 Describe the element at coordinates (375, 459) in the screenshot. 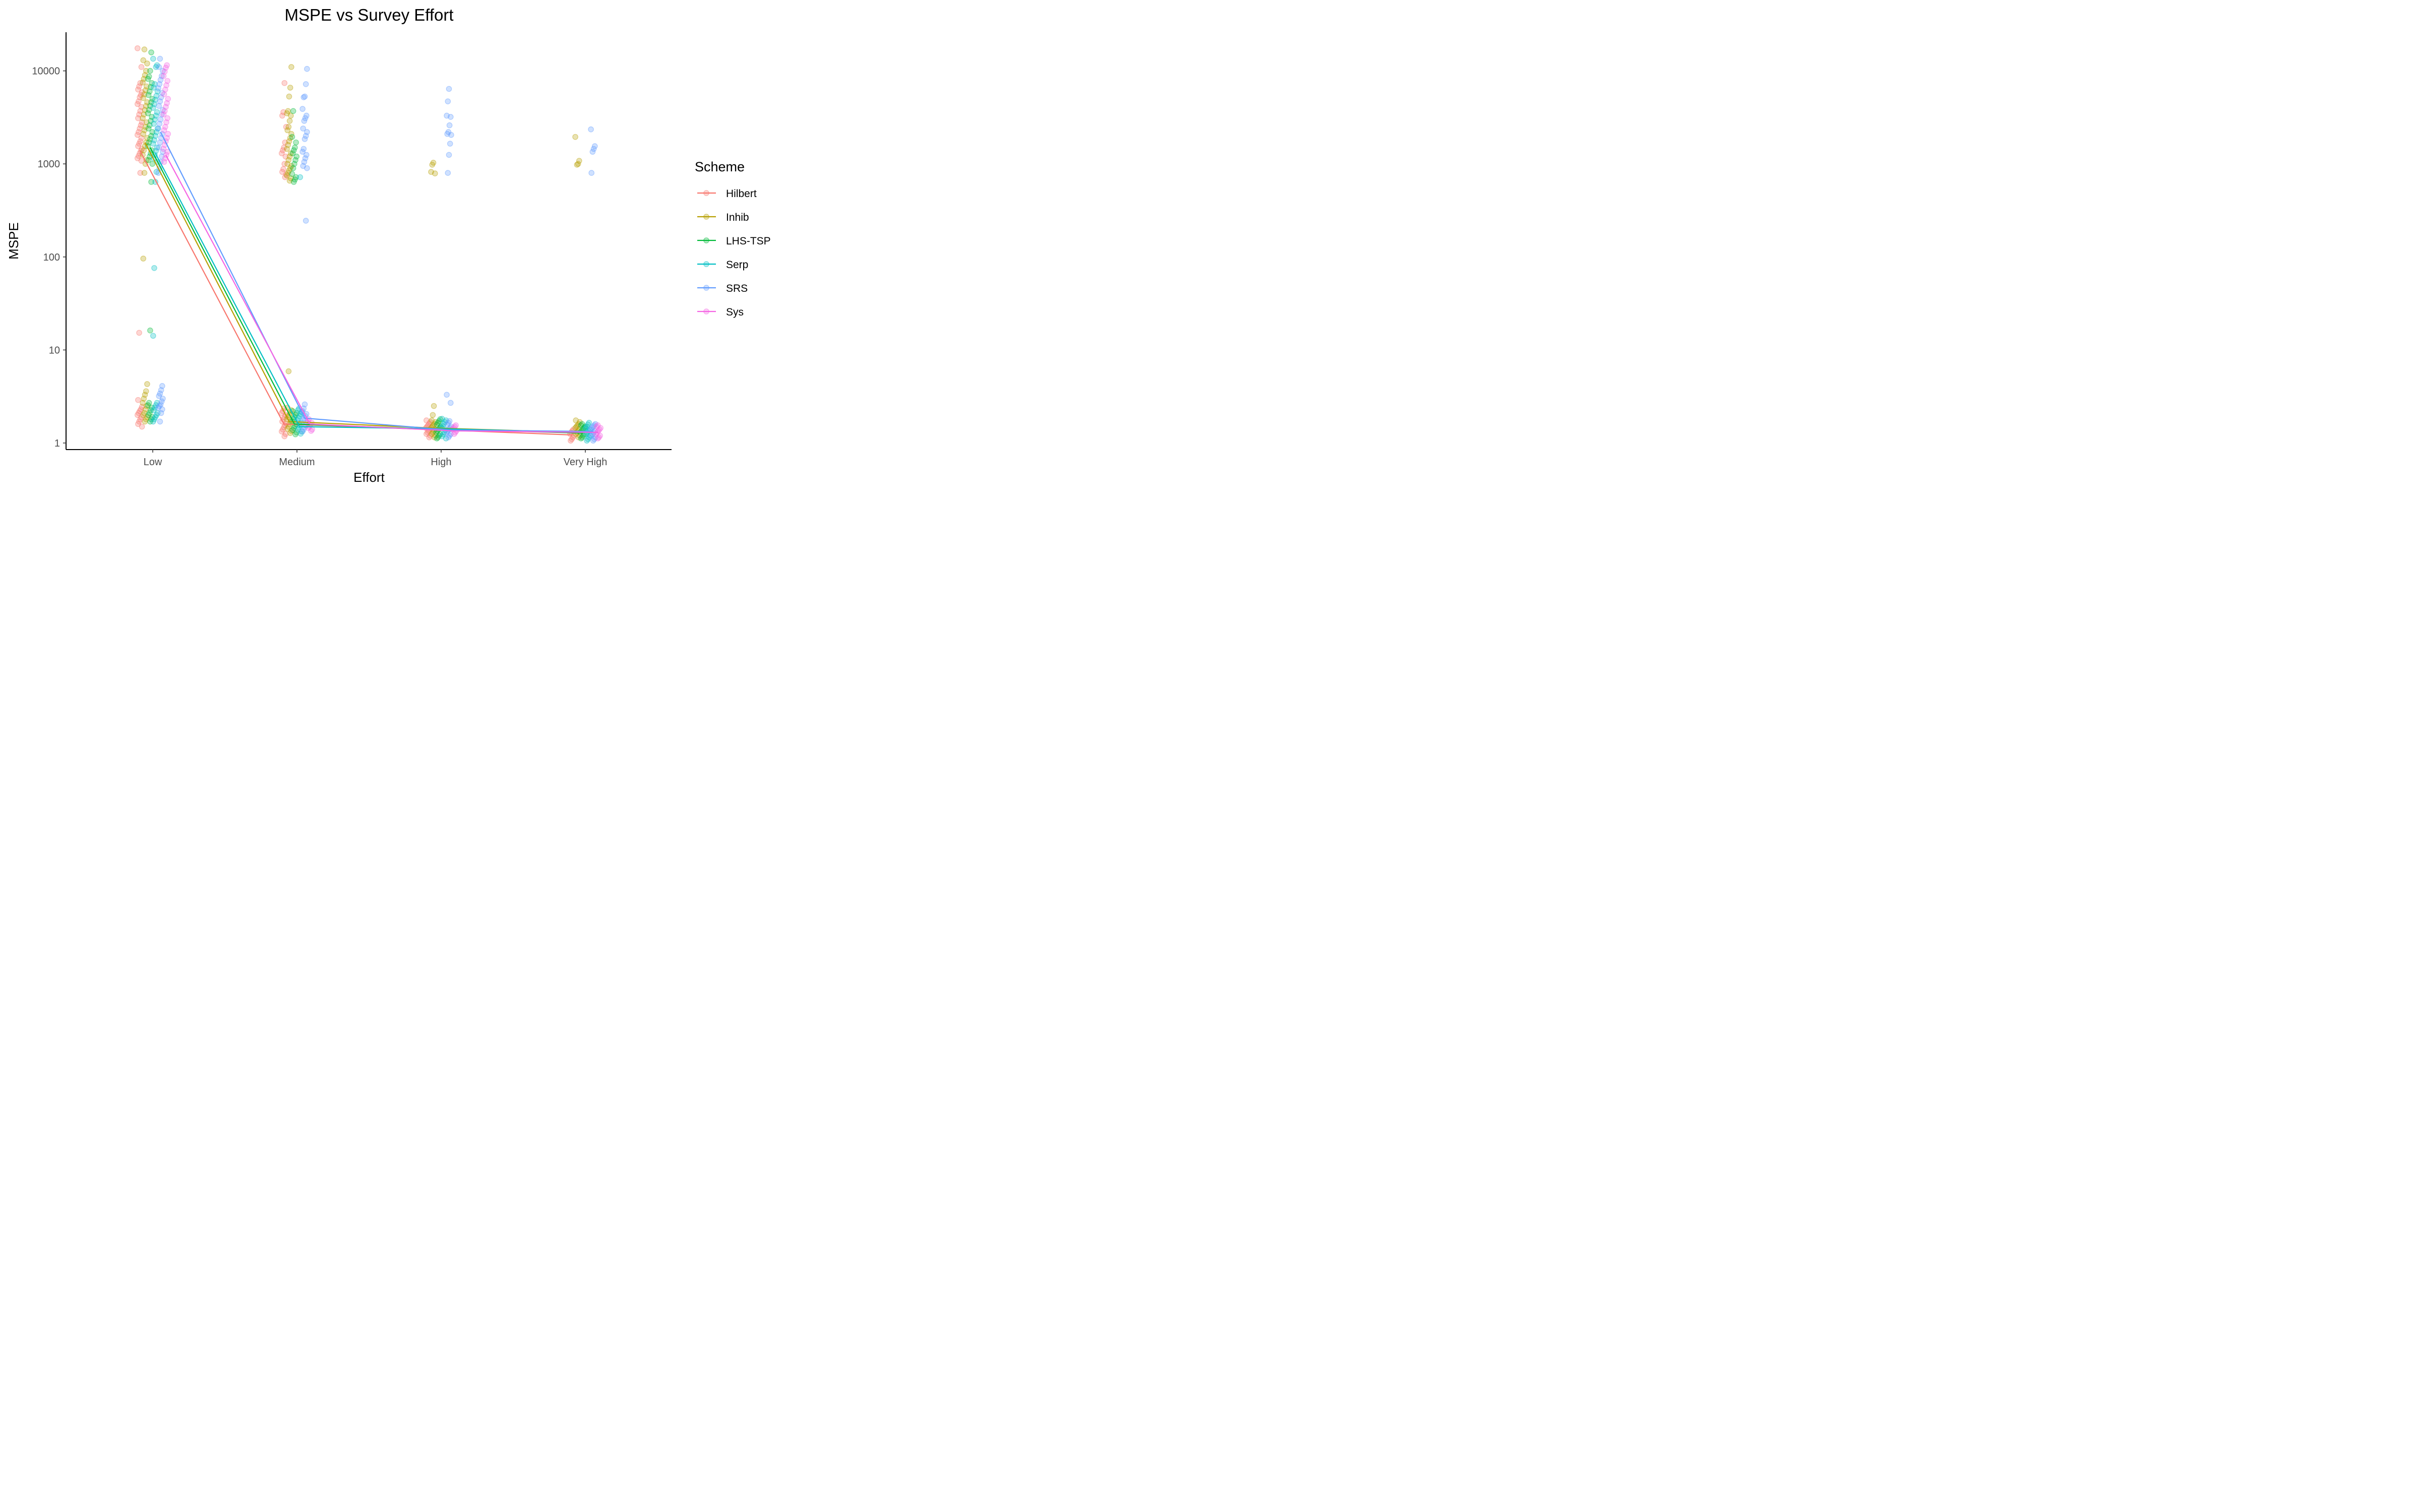

I see `x-axis-ticks: Low Medium High Very High` at that location.